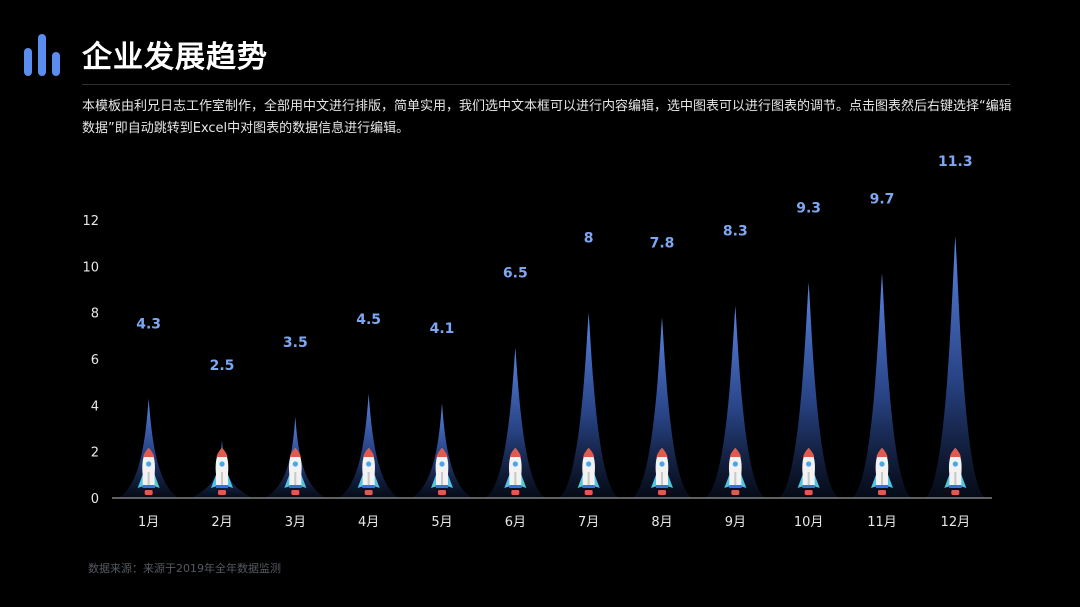 This screenshot has height=607, width=1080. I want to click on data-value-label: 9.7, so click(882, 199).